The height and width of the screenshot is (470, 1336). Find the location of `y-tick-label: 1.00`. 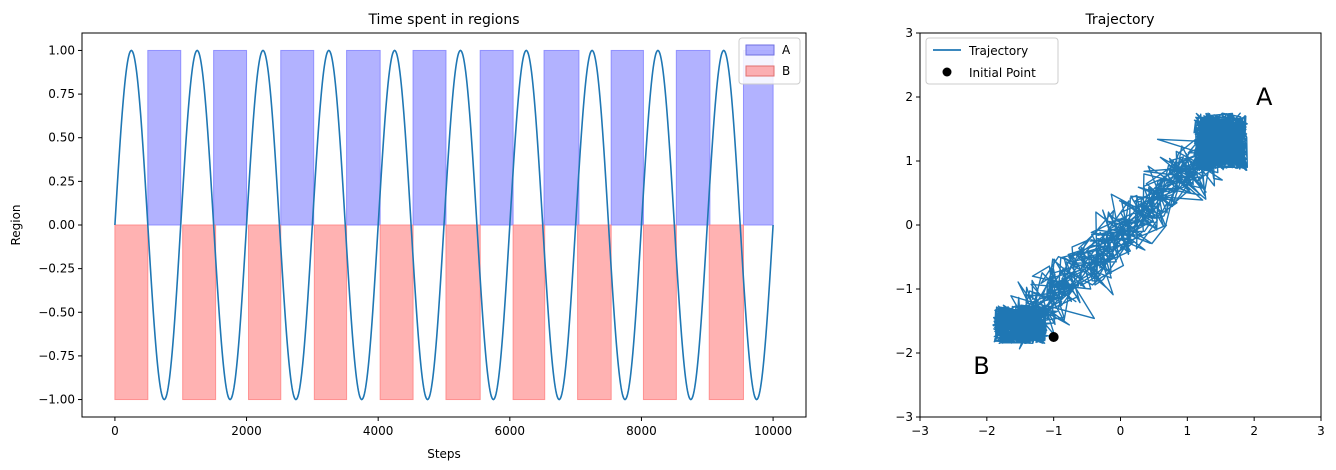

y-tick-label: 1.00 is located at coordinates (61, 50).